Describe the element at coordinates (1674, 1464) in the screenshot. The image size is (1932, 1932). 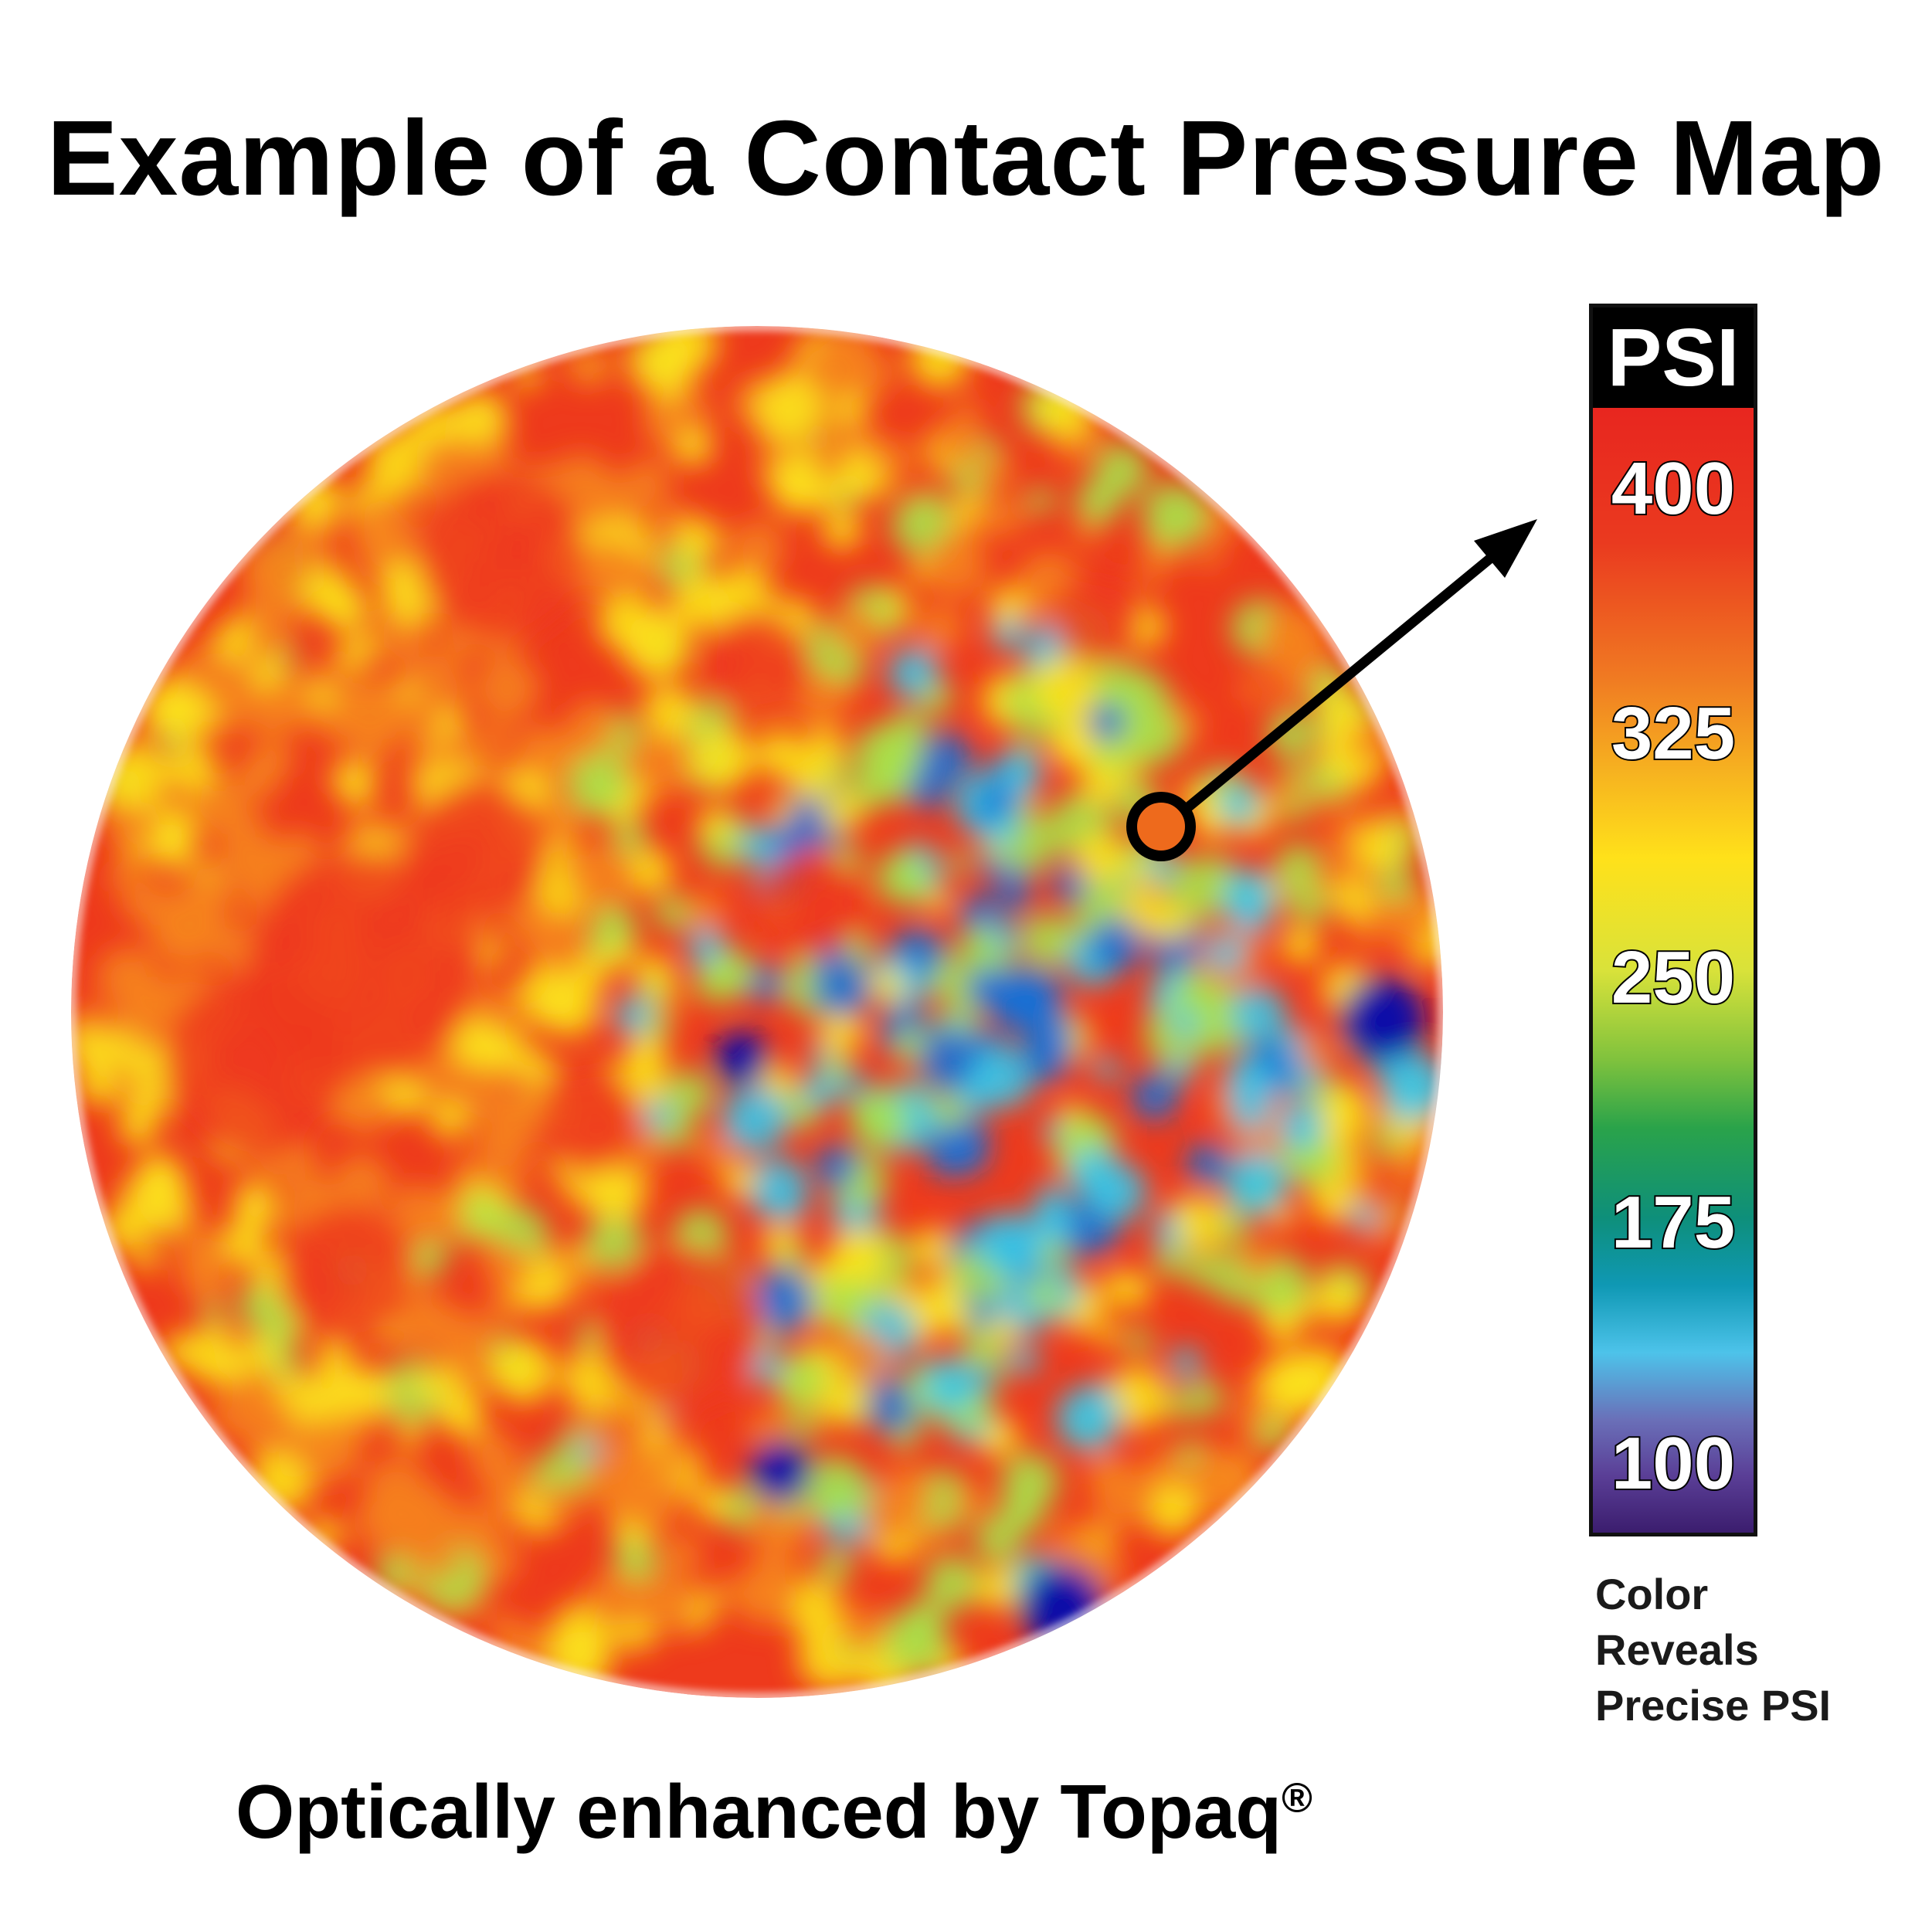
I see `colorbar-tick: 100` at that location.